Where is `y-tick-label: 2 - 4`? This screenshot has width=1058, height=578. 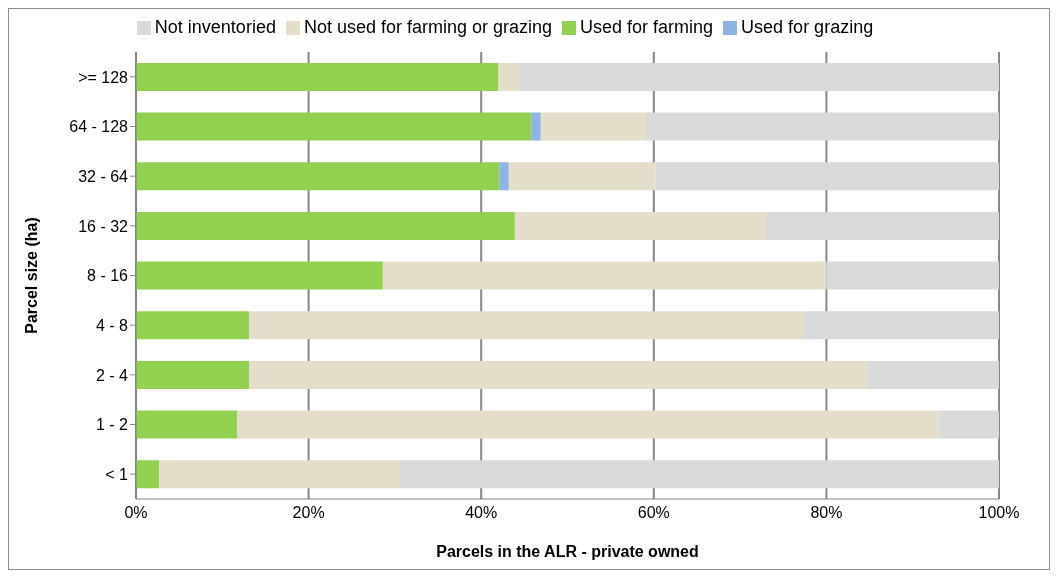
y-tick-label: 2 - 4 is located at coordinates (112, 375).